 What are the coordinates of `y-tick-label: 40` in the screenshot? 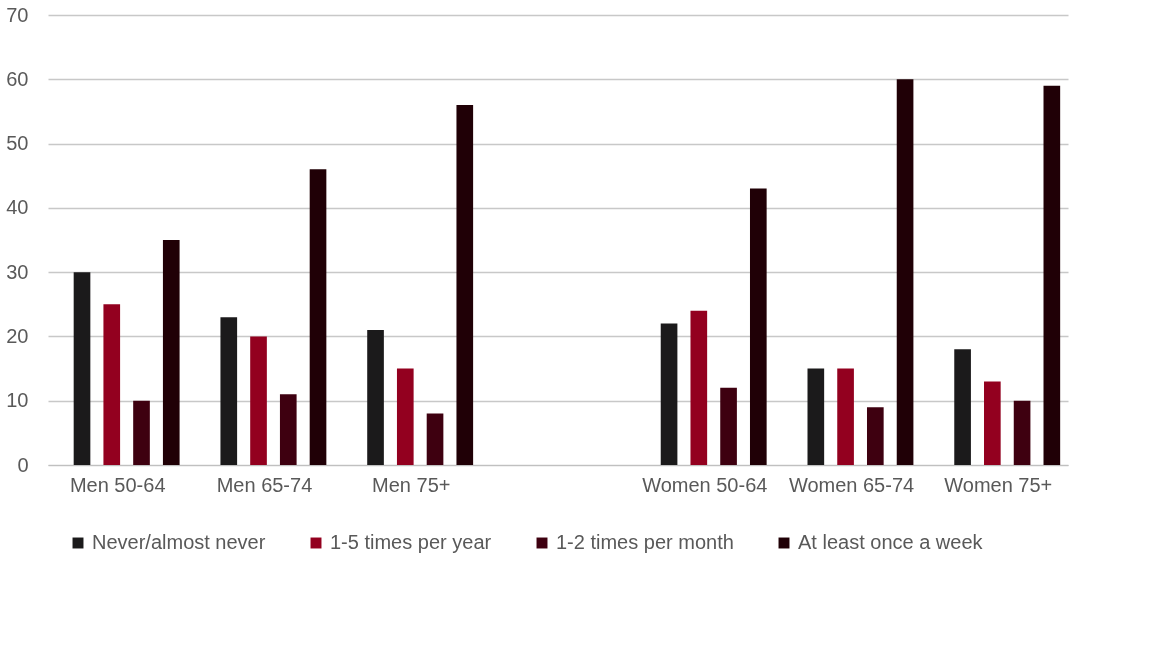 It's located at (17, 207).